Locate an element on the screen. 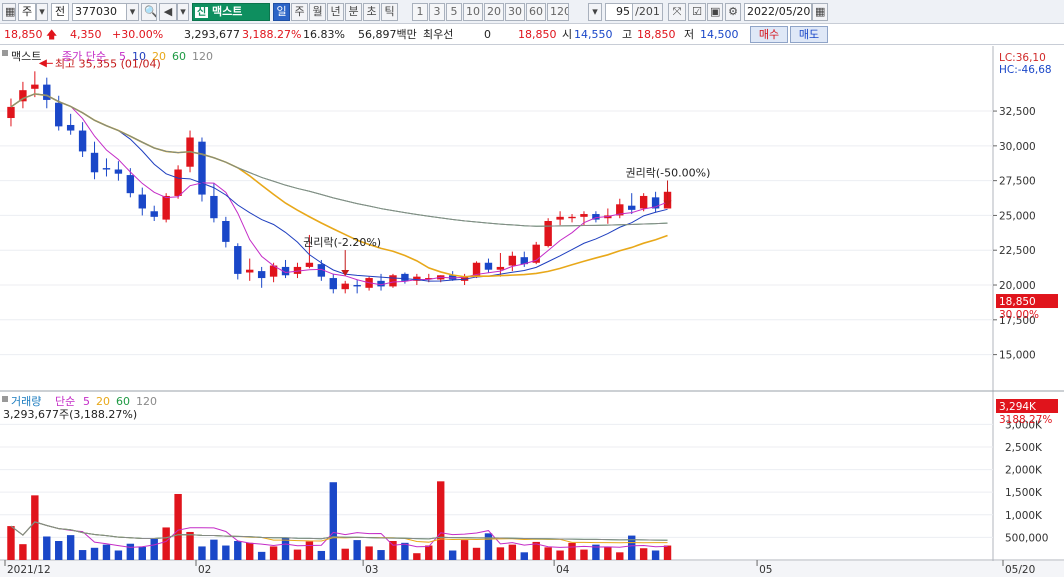 Image resolution: width=1064 pixels, height=577 pixels. market-dropdown-icon: ▾ is located at coordinates (42, 12).